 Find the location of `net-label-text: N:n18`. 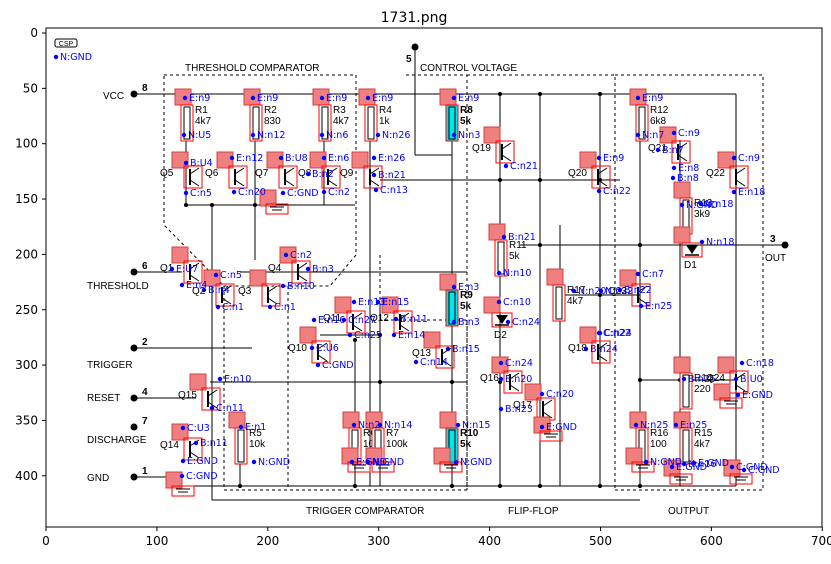

net-label-text: N:n18 is located at coordinates (720, 242).